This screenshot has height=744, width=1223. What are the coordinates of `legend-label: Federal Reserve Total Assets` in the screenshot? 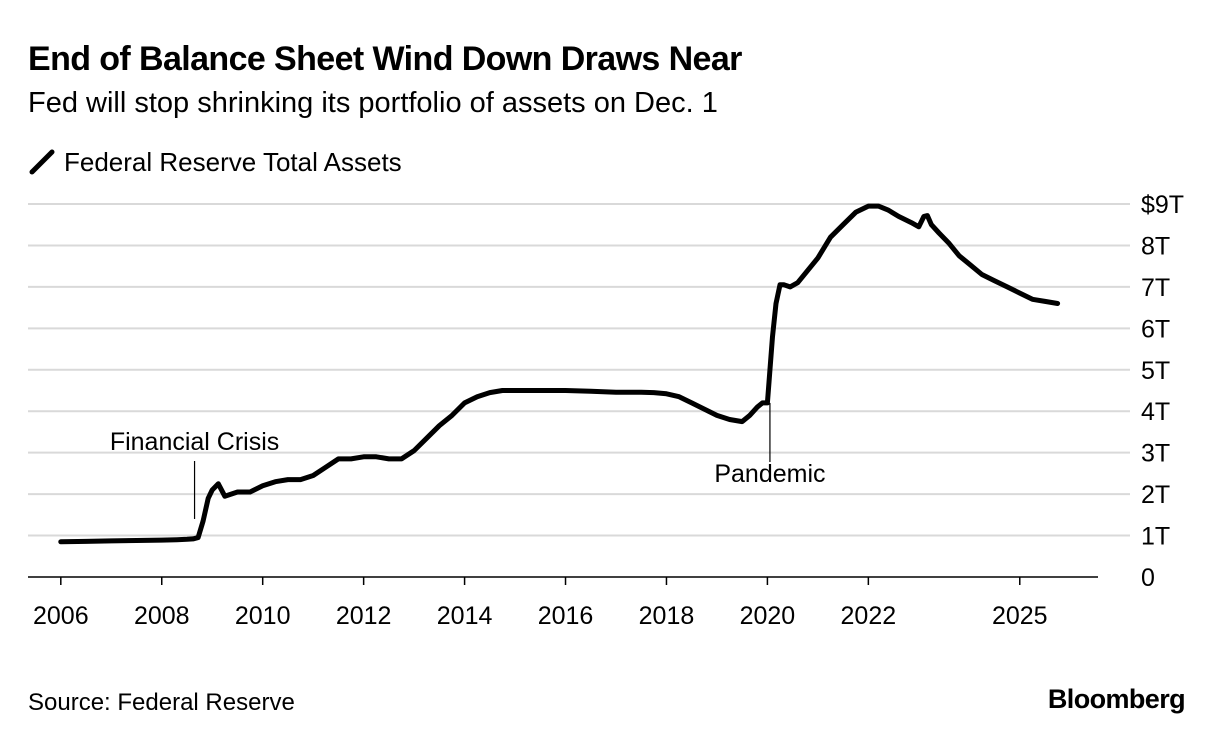 It's located at (233, 161).